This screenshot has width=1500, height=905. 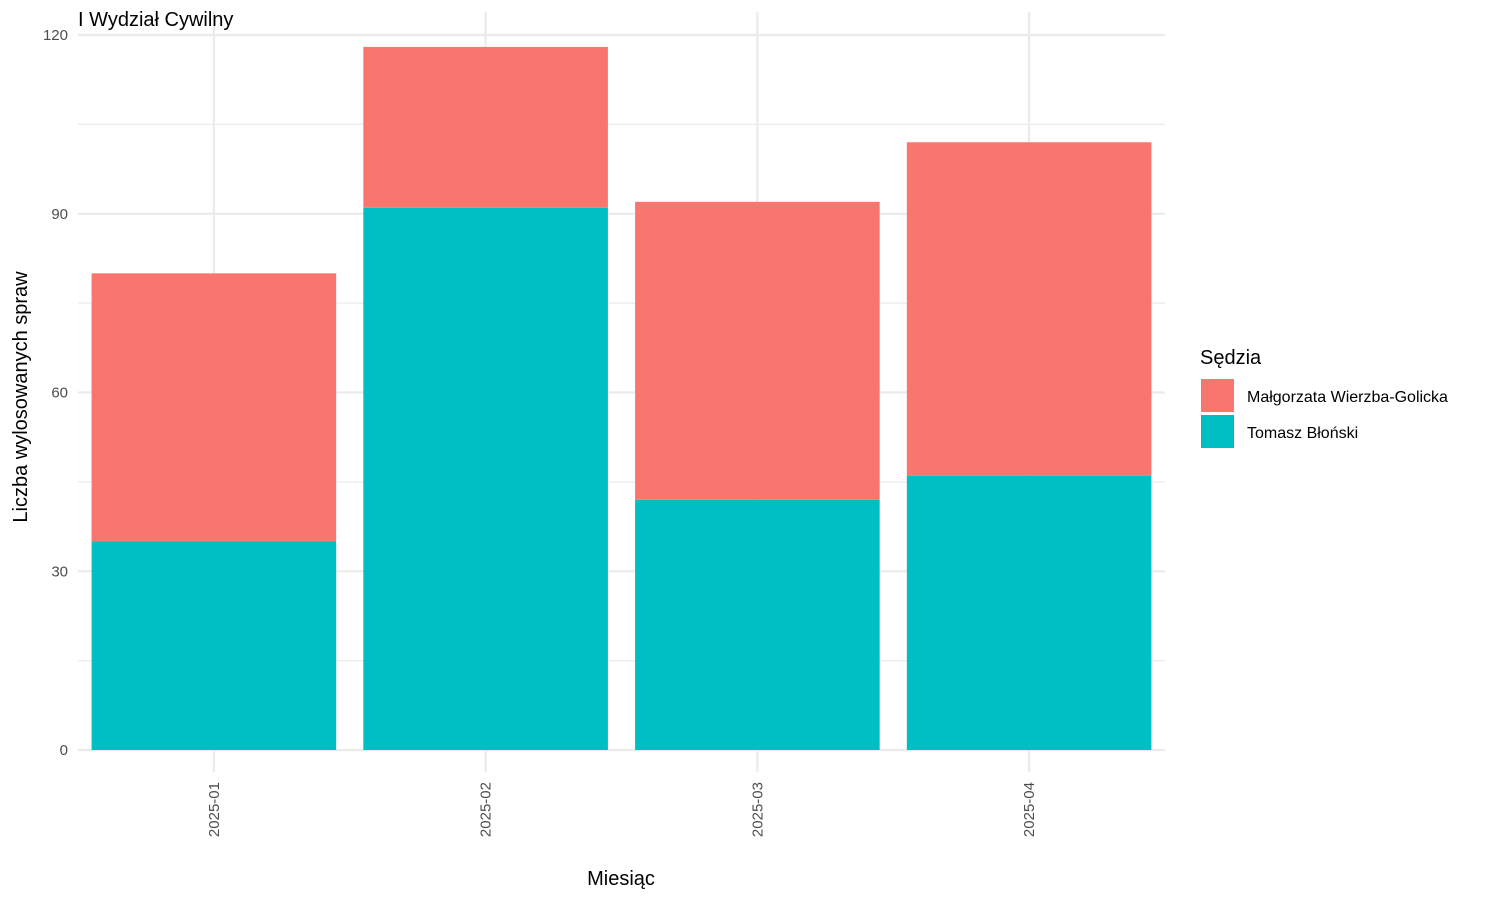 What do you see at coordinates (1231, 358) in the screenshot?
I see `legend-title: Sędzia` at bounding box center [1231, 358].